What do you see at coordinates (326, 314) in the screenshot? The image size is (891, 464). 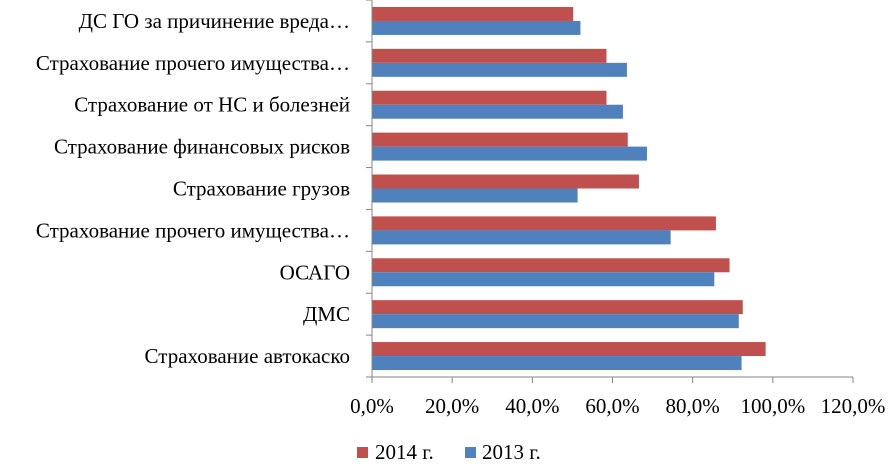 I see `category-label-1: ДМС` at bounding box center [326, 314].